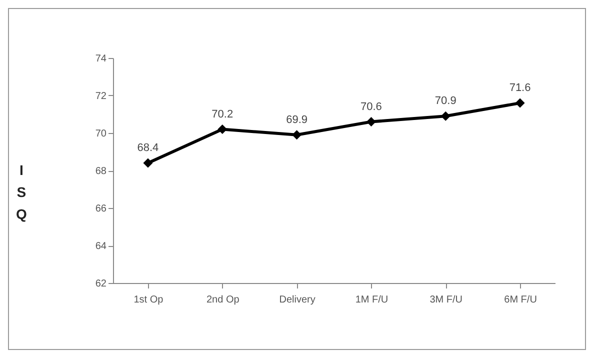 The width and height of the screenshot is (596, 358). What do you see at coordinates (101, 284) in the screenshot?
I see `y-tick-label: 62` at bounding box center [101, 284].